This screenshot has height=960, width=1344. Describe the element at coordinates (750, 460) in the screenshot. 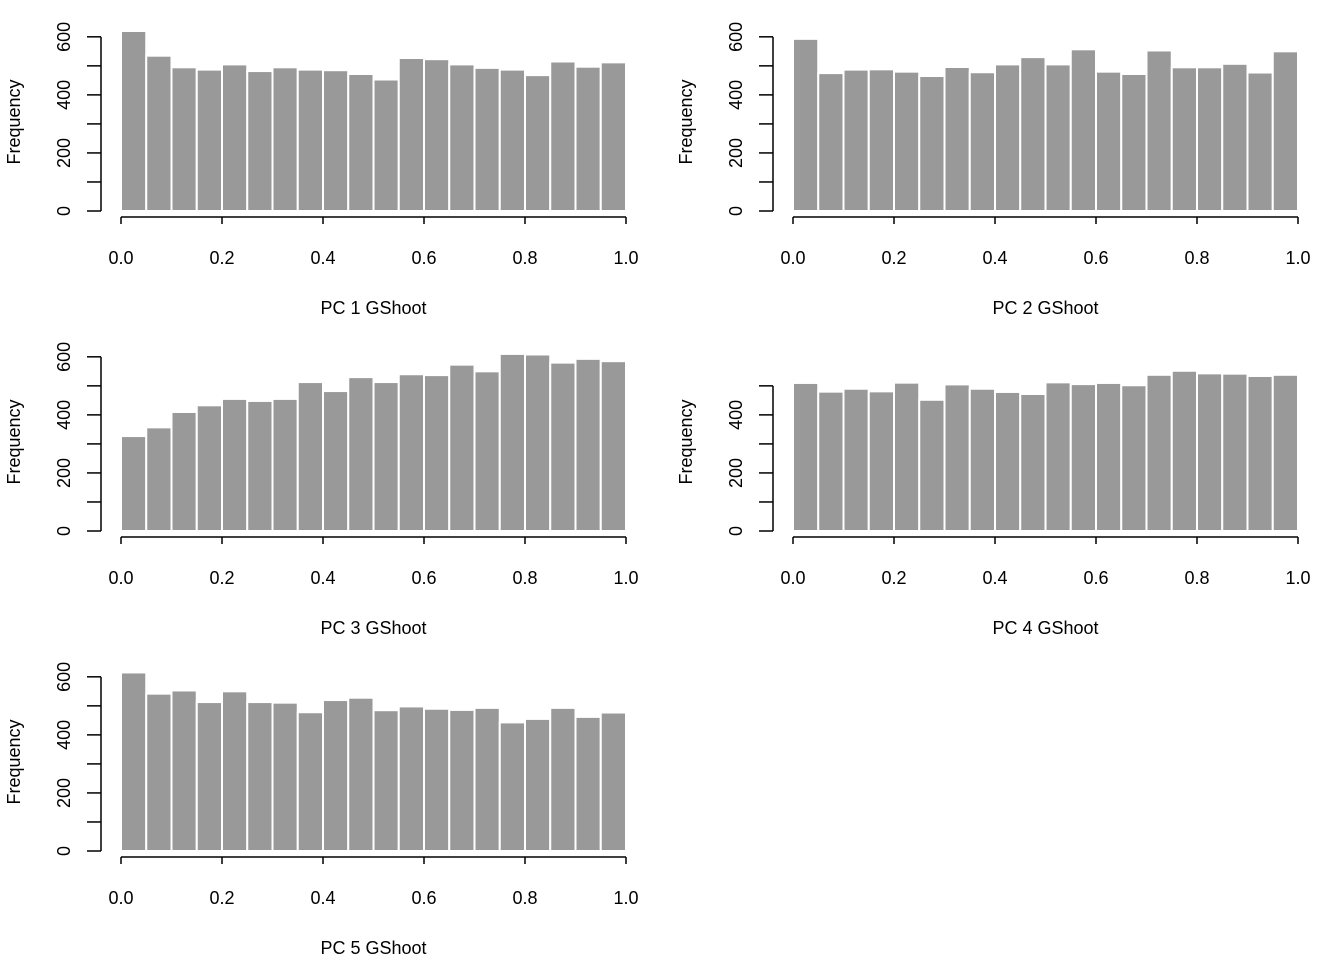

I see `y-axis: 0 200 400` at that location.